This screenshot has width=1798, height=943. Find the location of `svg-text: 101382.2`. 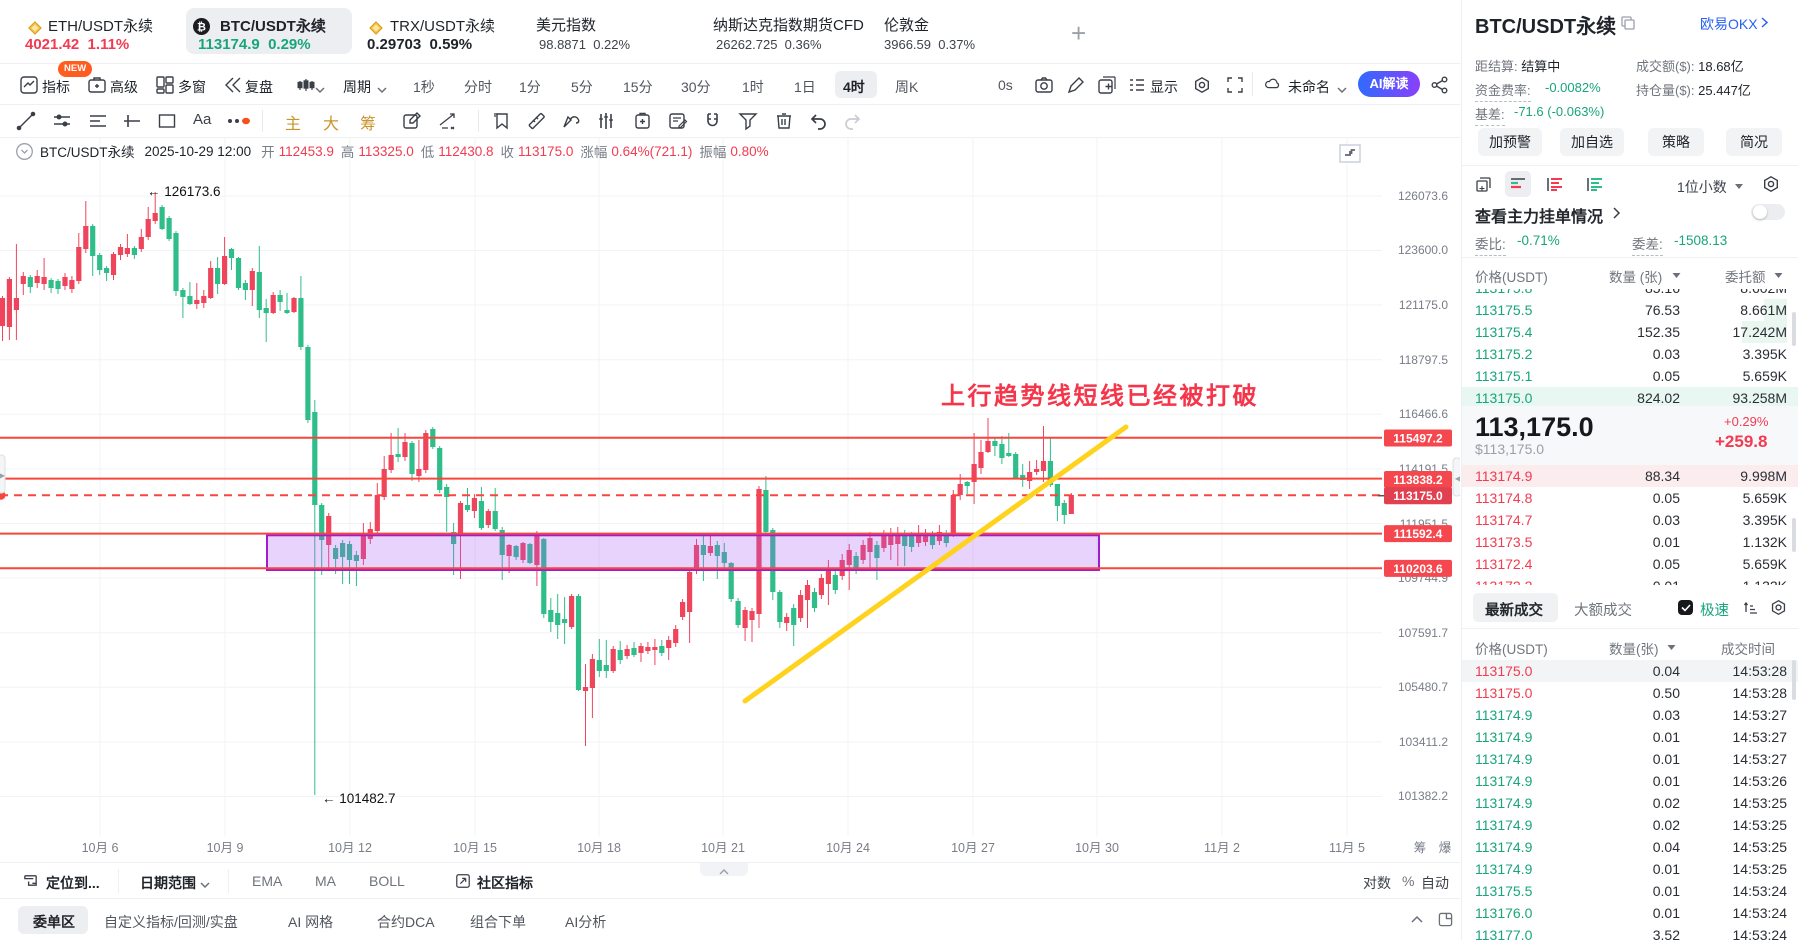

svg-text: 101382.2 is located at coordinates (1423, 796).